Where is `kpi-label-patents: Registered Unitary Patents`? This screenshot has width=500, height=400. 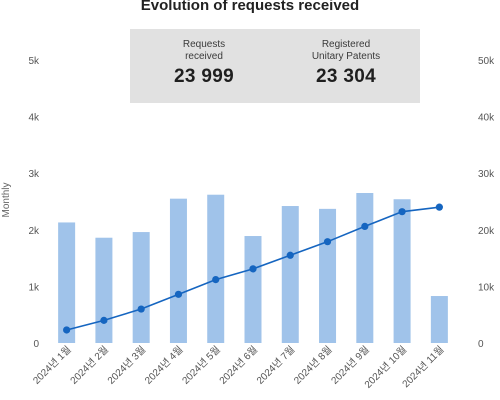 kpi-label-patents: Registered Unitary Patents is located at coordinates (346, 50).